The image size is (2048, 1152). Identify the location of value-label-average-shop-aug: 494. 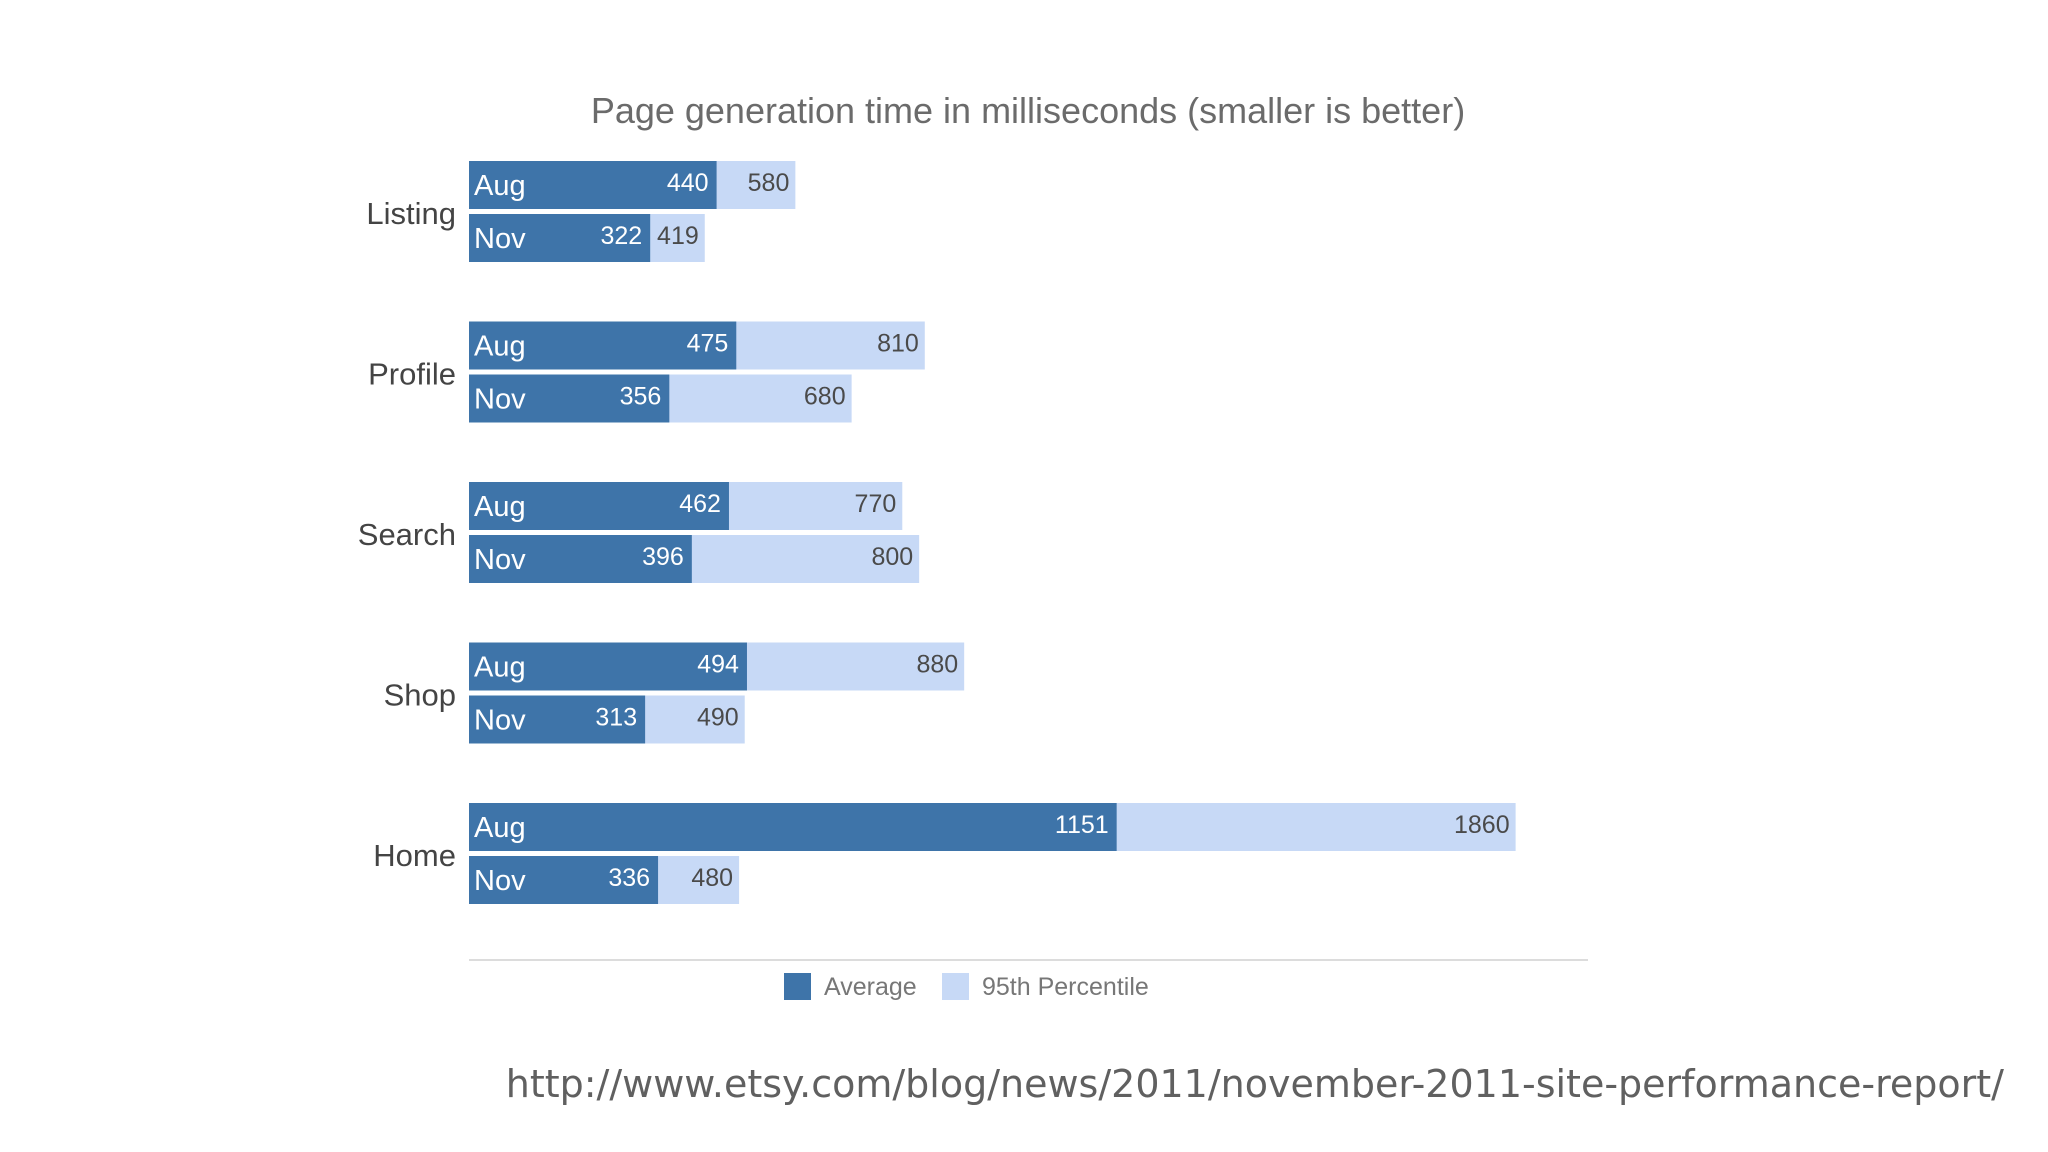
(718, 665).